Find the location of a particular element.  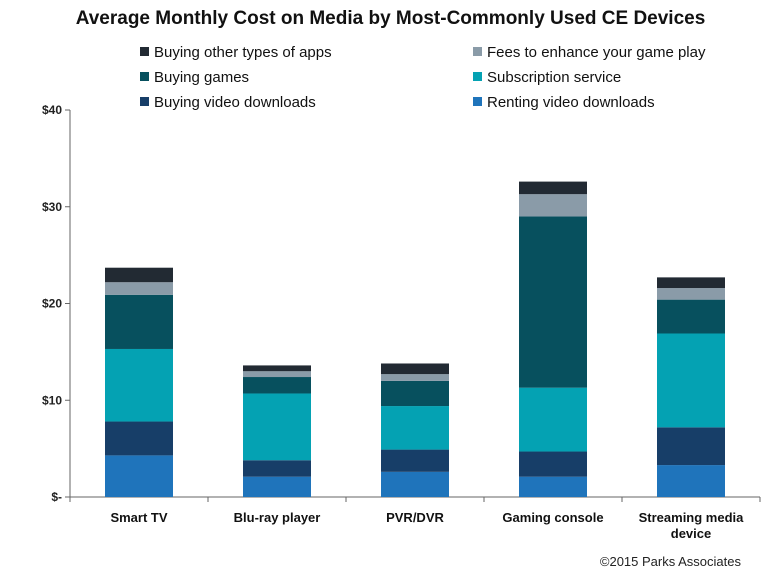

x-tick-label: device is located at coordinates (691, 533).